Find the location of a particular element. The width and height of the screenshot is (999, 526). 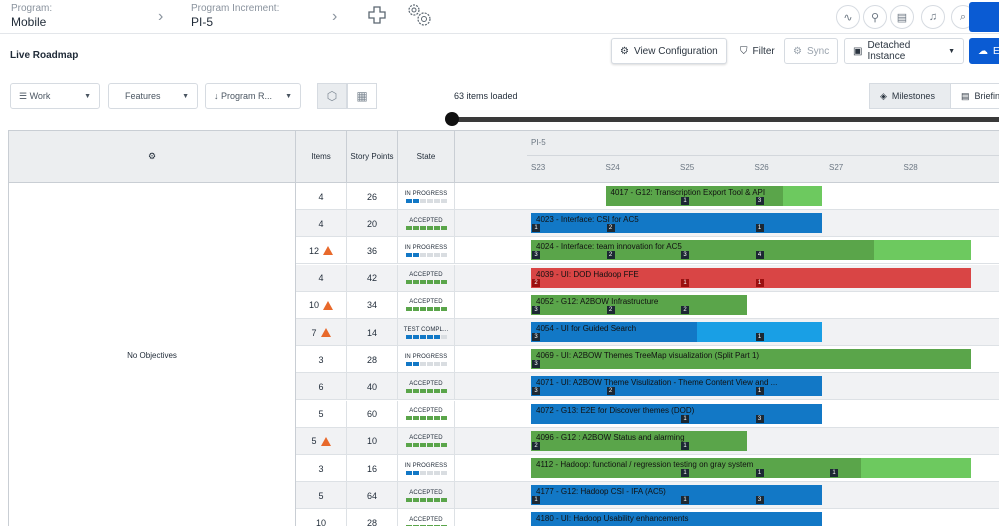

work-dropdown: ☰ Work ▼ is located at coordinates (55, 96).